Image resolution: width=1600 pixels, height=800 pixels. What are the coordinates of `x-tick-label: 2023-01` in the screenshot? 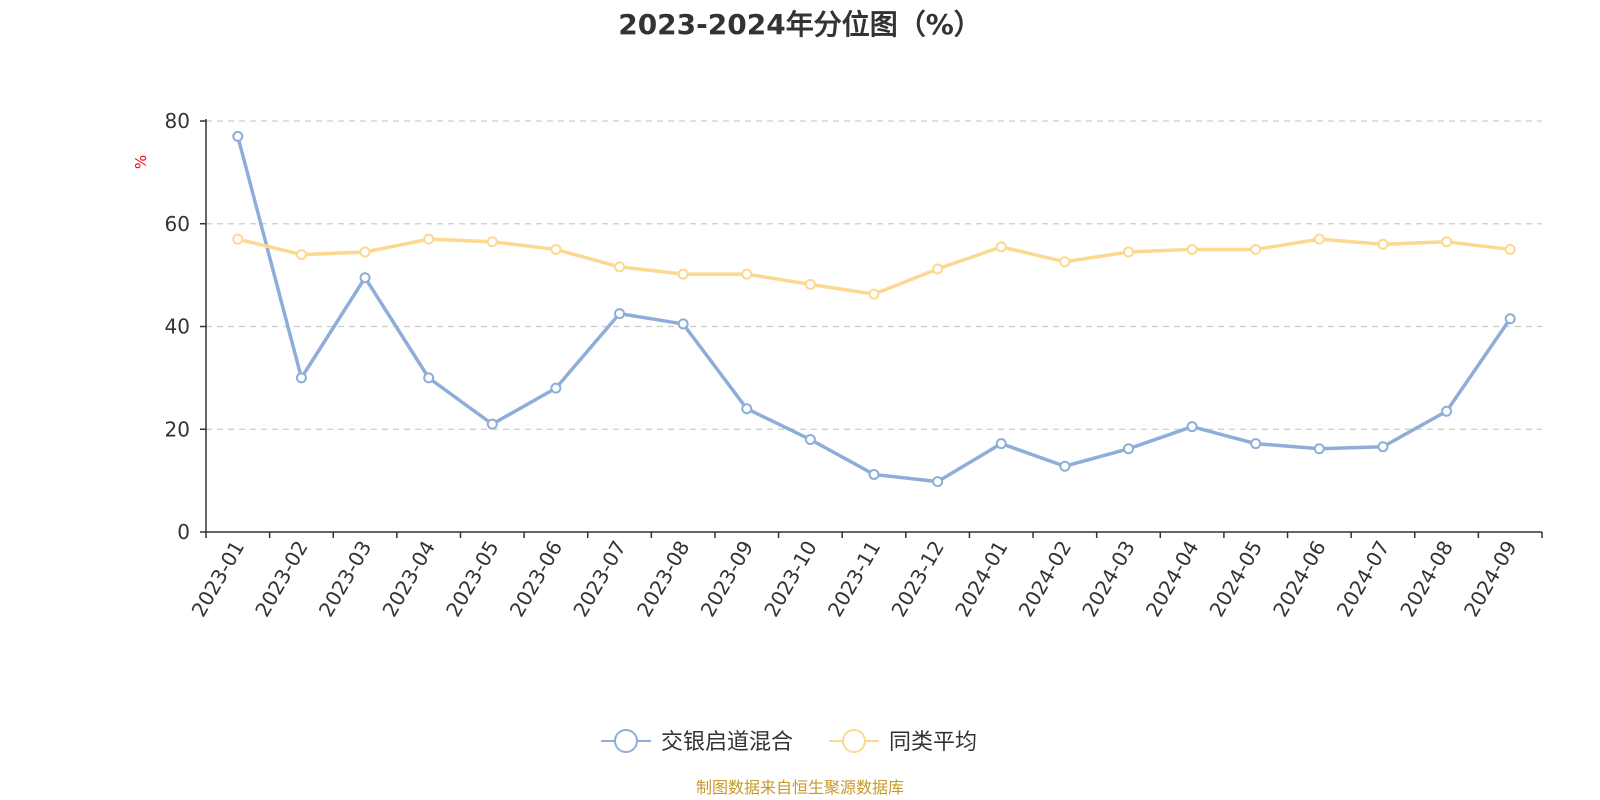 It's located at (218, 579).